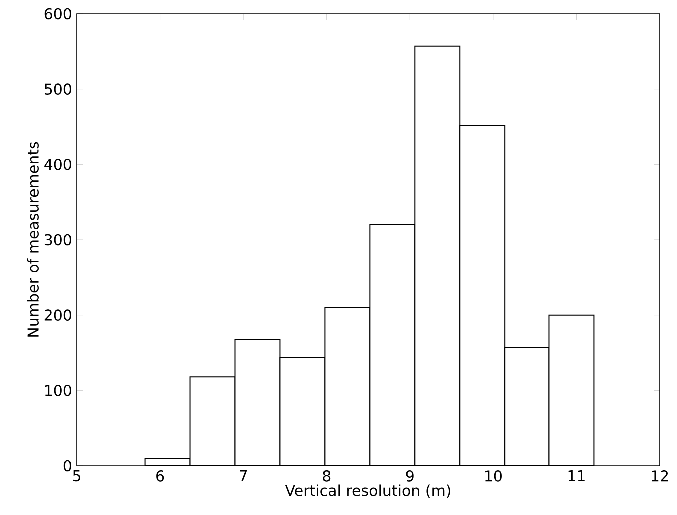  Describe the element at coordinates (367, 491) in the screenshot. I see `x-axis-title: Vertical resolution (m)` at that location.